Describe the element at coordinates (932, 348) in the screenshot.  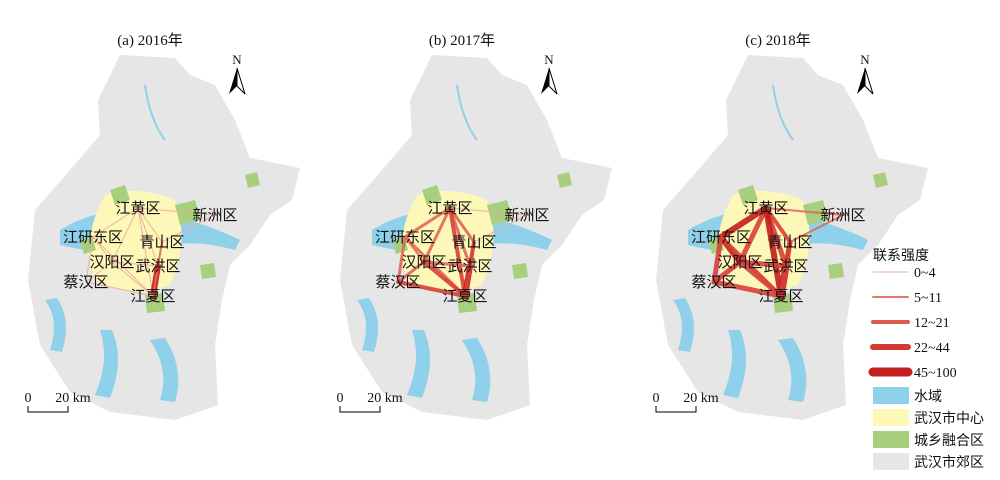
I see `legend-label: 22~44` at that location.